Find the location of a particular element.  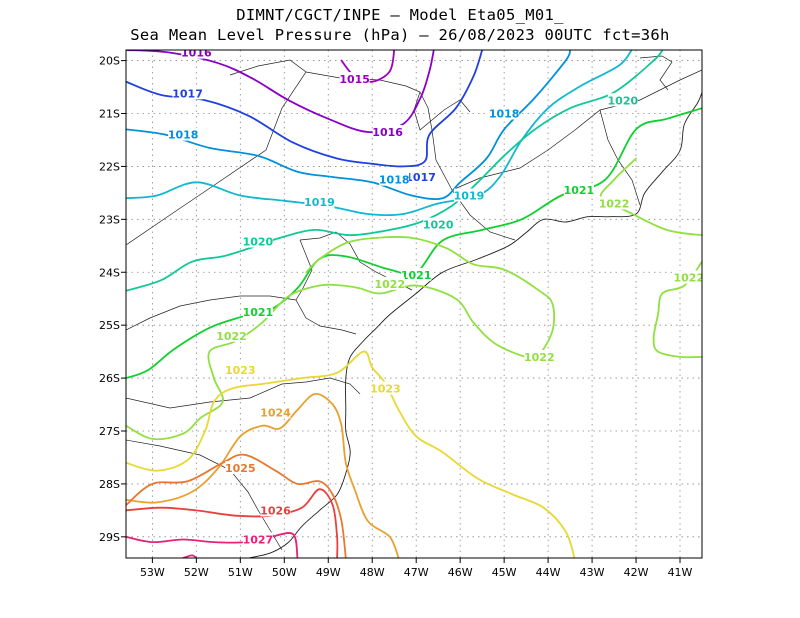

x-tick-label: 53W is located at coordinates (152, 572).